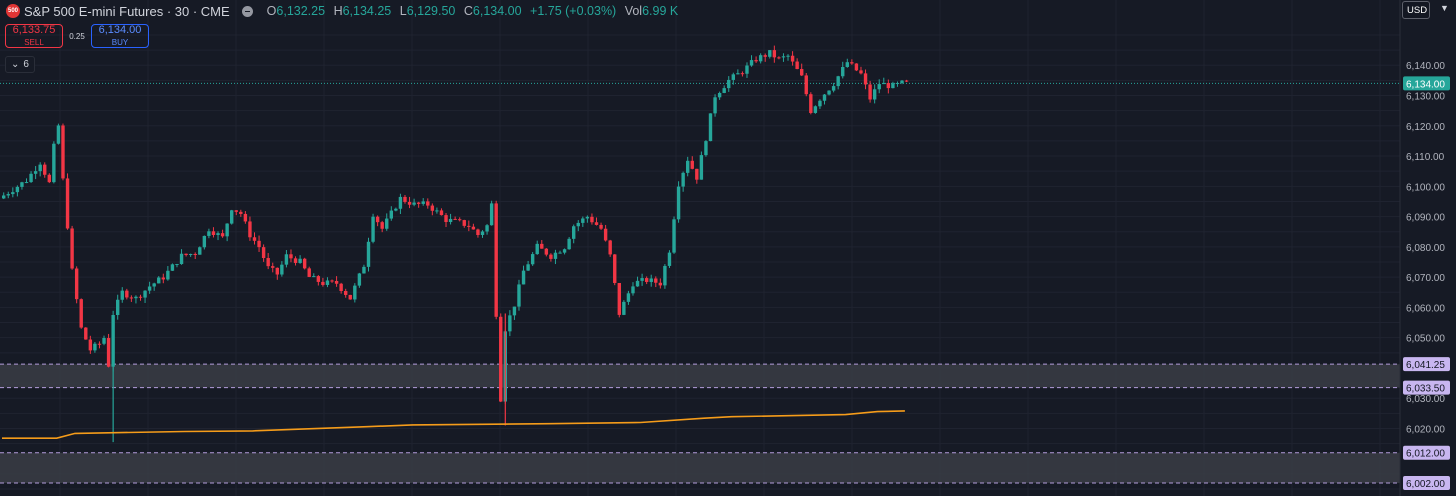 The image size is (1456, 496). I want to click on y-tick-label: 6,070.00, so click(1425, 278).